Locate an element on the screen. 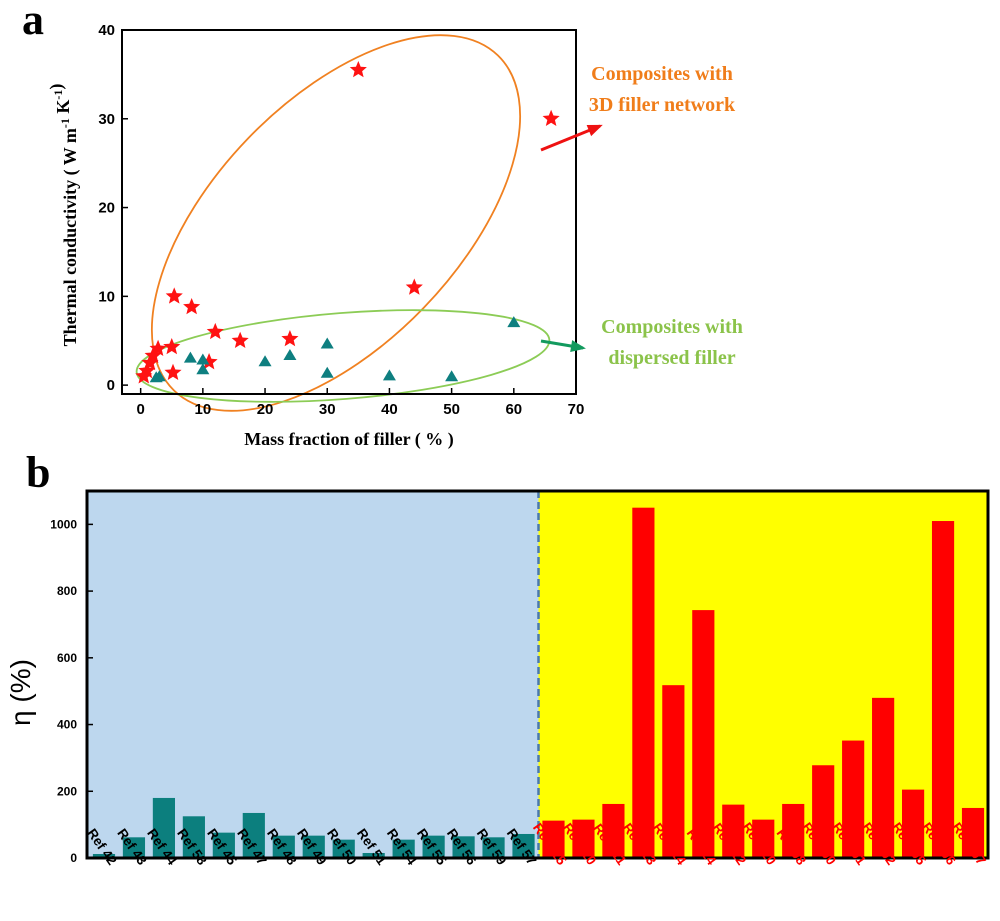 The width and height of the screenshot is (1000, 921). y-tick-label: 30 is located at coordinates (106, 119).